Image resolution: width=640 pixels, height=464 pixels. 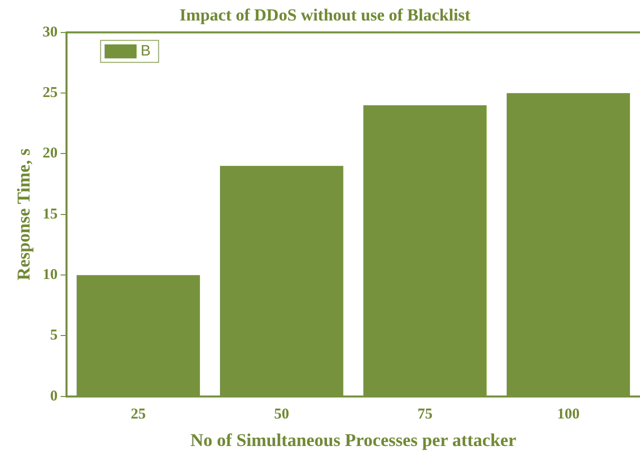 What do you see at coordinates (54, 396) in the screenshot?
I see `y-tick-label: 0` at bounding box center [54, 396].